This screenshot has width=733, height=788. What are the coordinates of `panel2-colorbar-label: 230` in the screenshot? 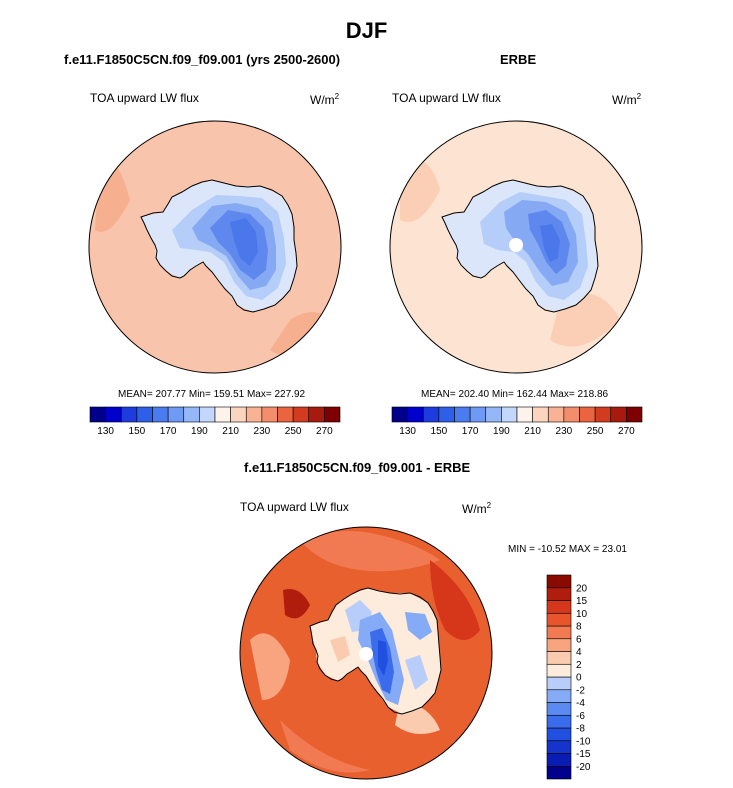 It's located at (564, 431).